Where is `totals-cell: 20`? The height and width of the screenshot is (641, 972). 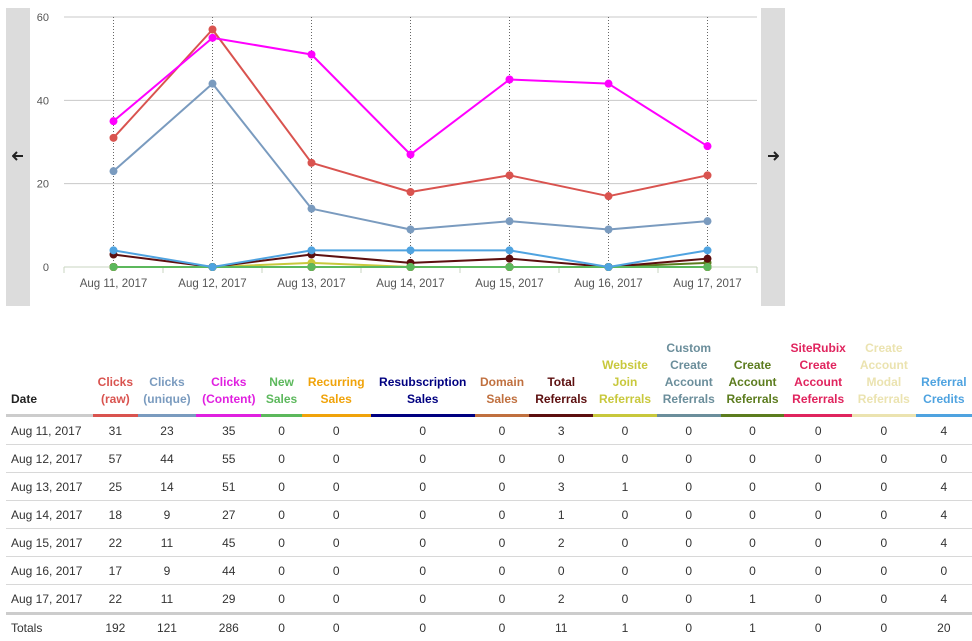 totals-cell: 20 is located at coordinates (944, 627).